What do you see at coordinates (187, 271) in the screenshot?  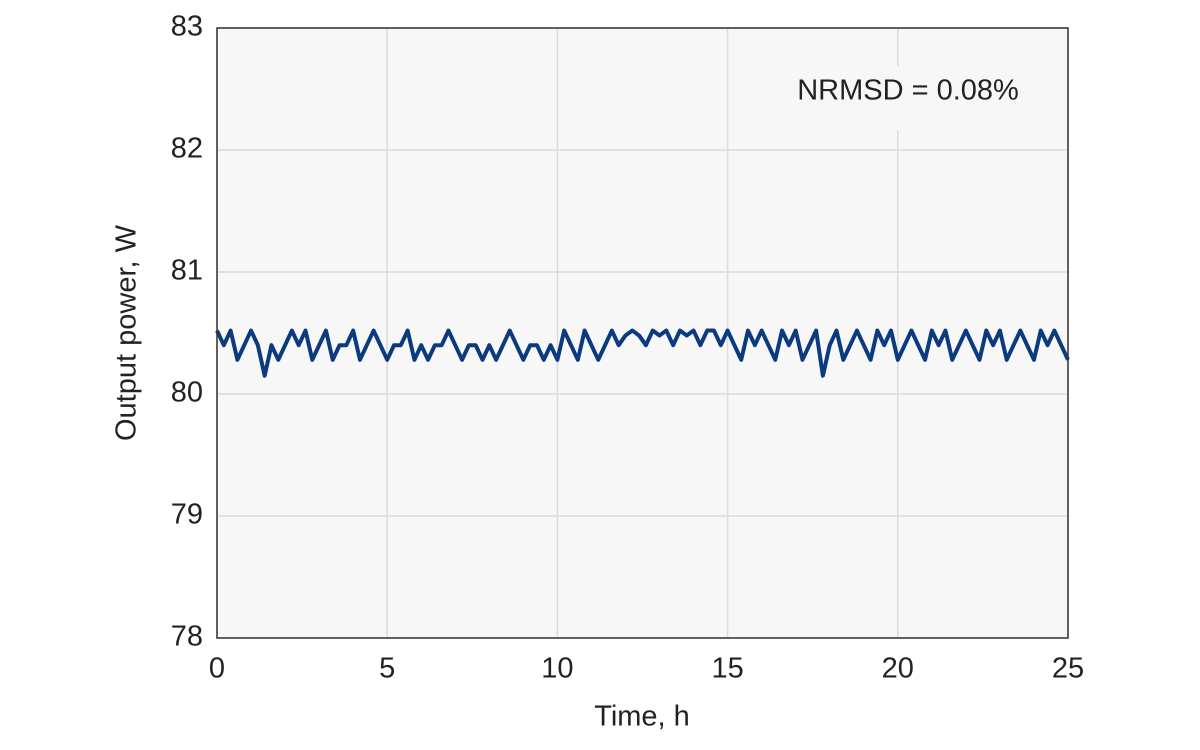 I see `y-tick-label: 81` at bounding box center [187, 271].